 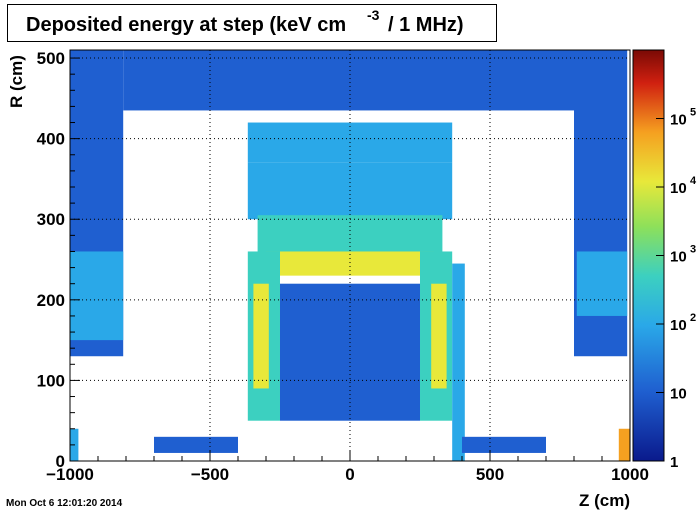 What do you see at coordinates (51, 58) in the screenshot?
I see `y-tick-label: 500` at bounding box center [51, 58].